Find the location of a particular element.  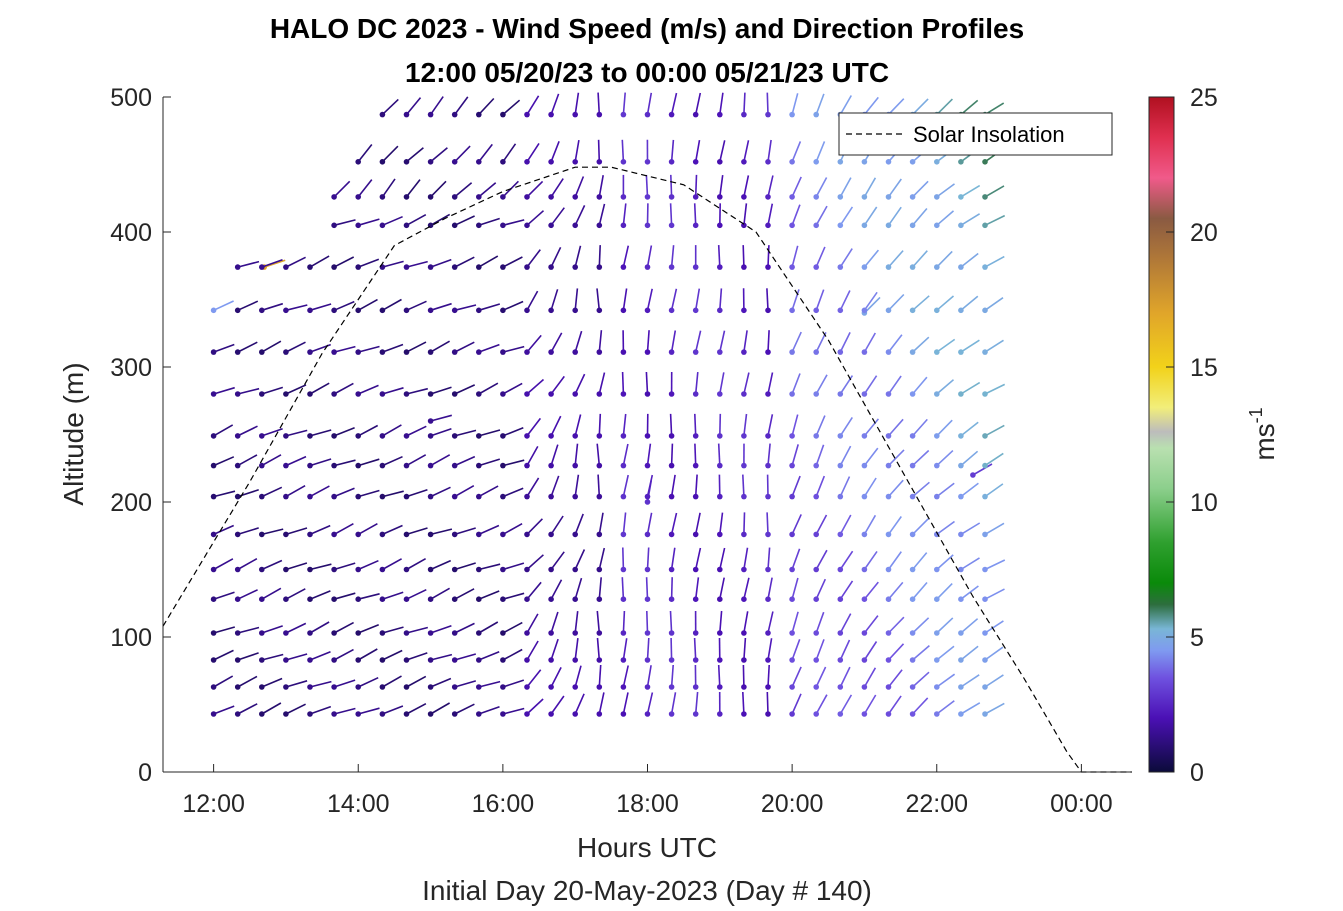

colorbar-tick-label: 25 is located at coordinates (1204, 98).